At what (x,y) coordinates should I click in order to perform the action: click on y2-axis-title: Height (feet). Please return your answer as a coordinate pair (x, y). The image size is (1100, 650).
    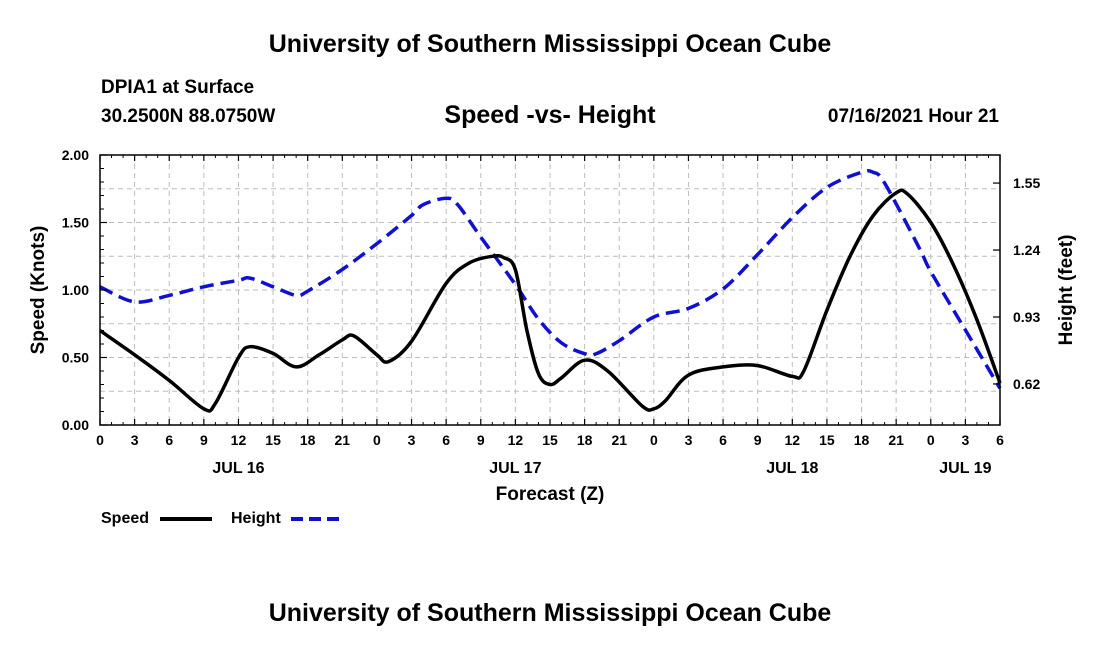
    Looking at the image, I should click on (1066, 290).